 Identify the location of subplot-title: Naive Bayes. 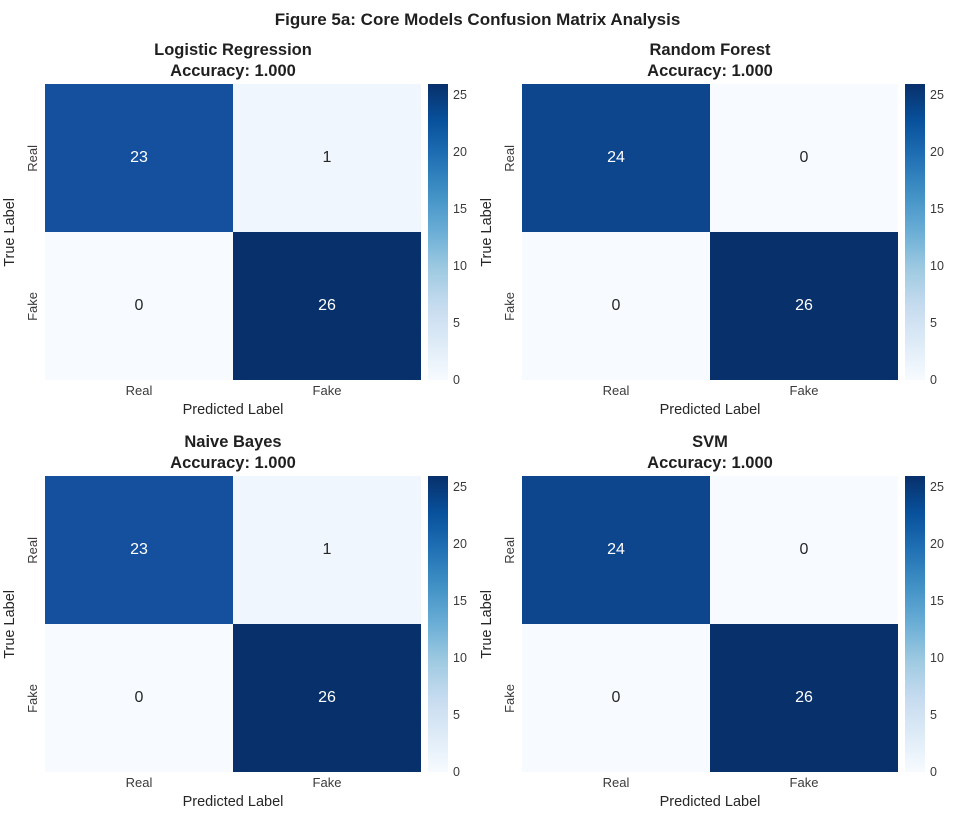
(233, 442).